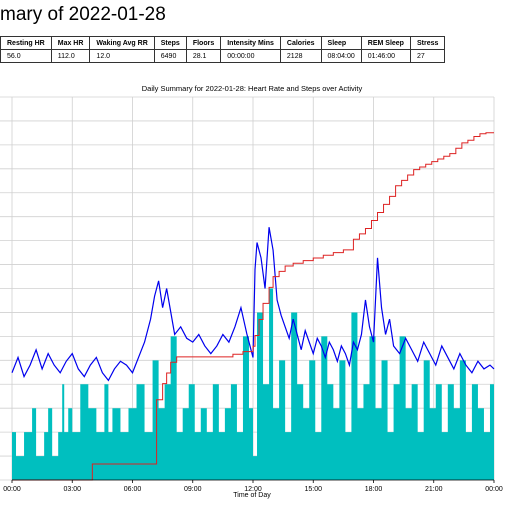 The image size is (509, 509). What do you see at coordinates (72, 489) in the screenshot?
I see `x-tick-label: 03:00` at bounding box center [72, 489].